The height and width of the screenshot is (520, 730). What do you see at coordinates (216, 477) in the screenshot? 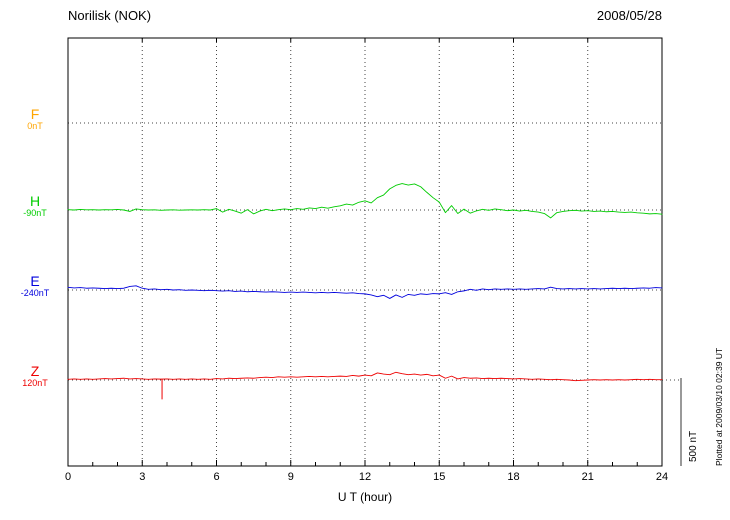
I see `x-tick-label: 6` at bounding box center [216, 477].